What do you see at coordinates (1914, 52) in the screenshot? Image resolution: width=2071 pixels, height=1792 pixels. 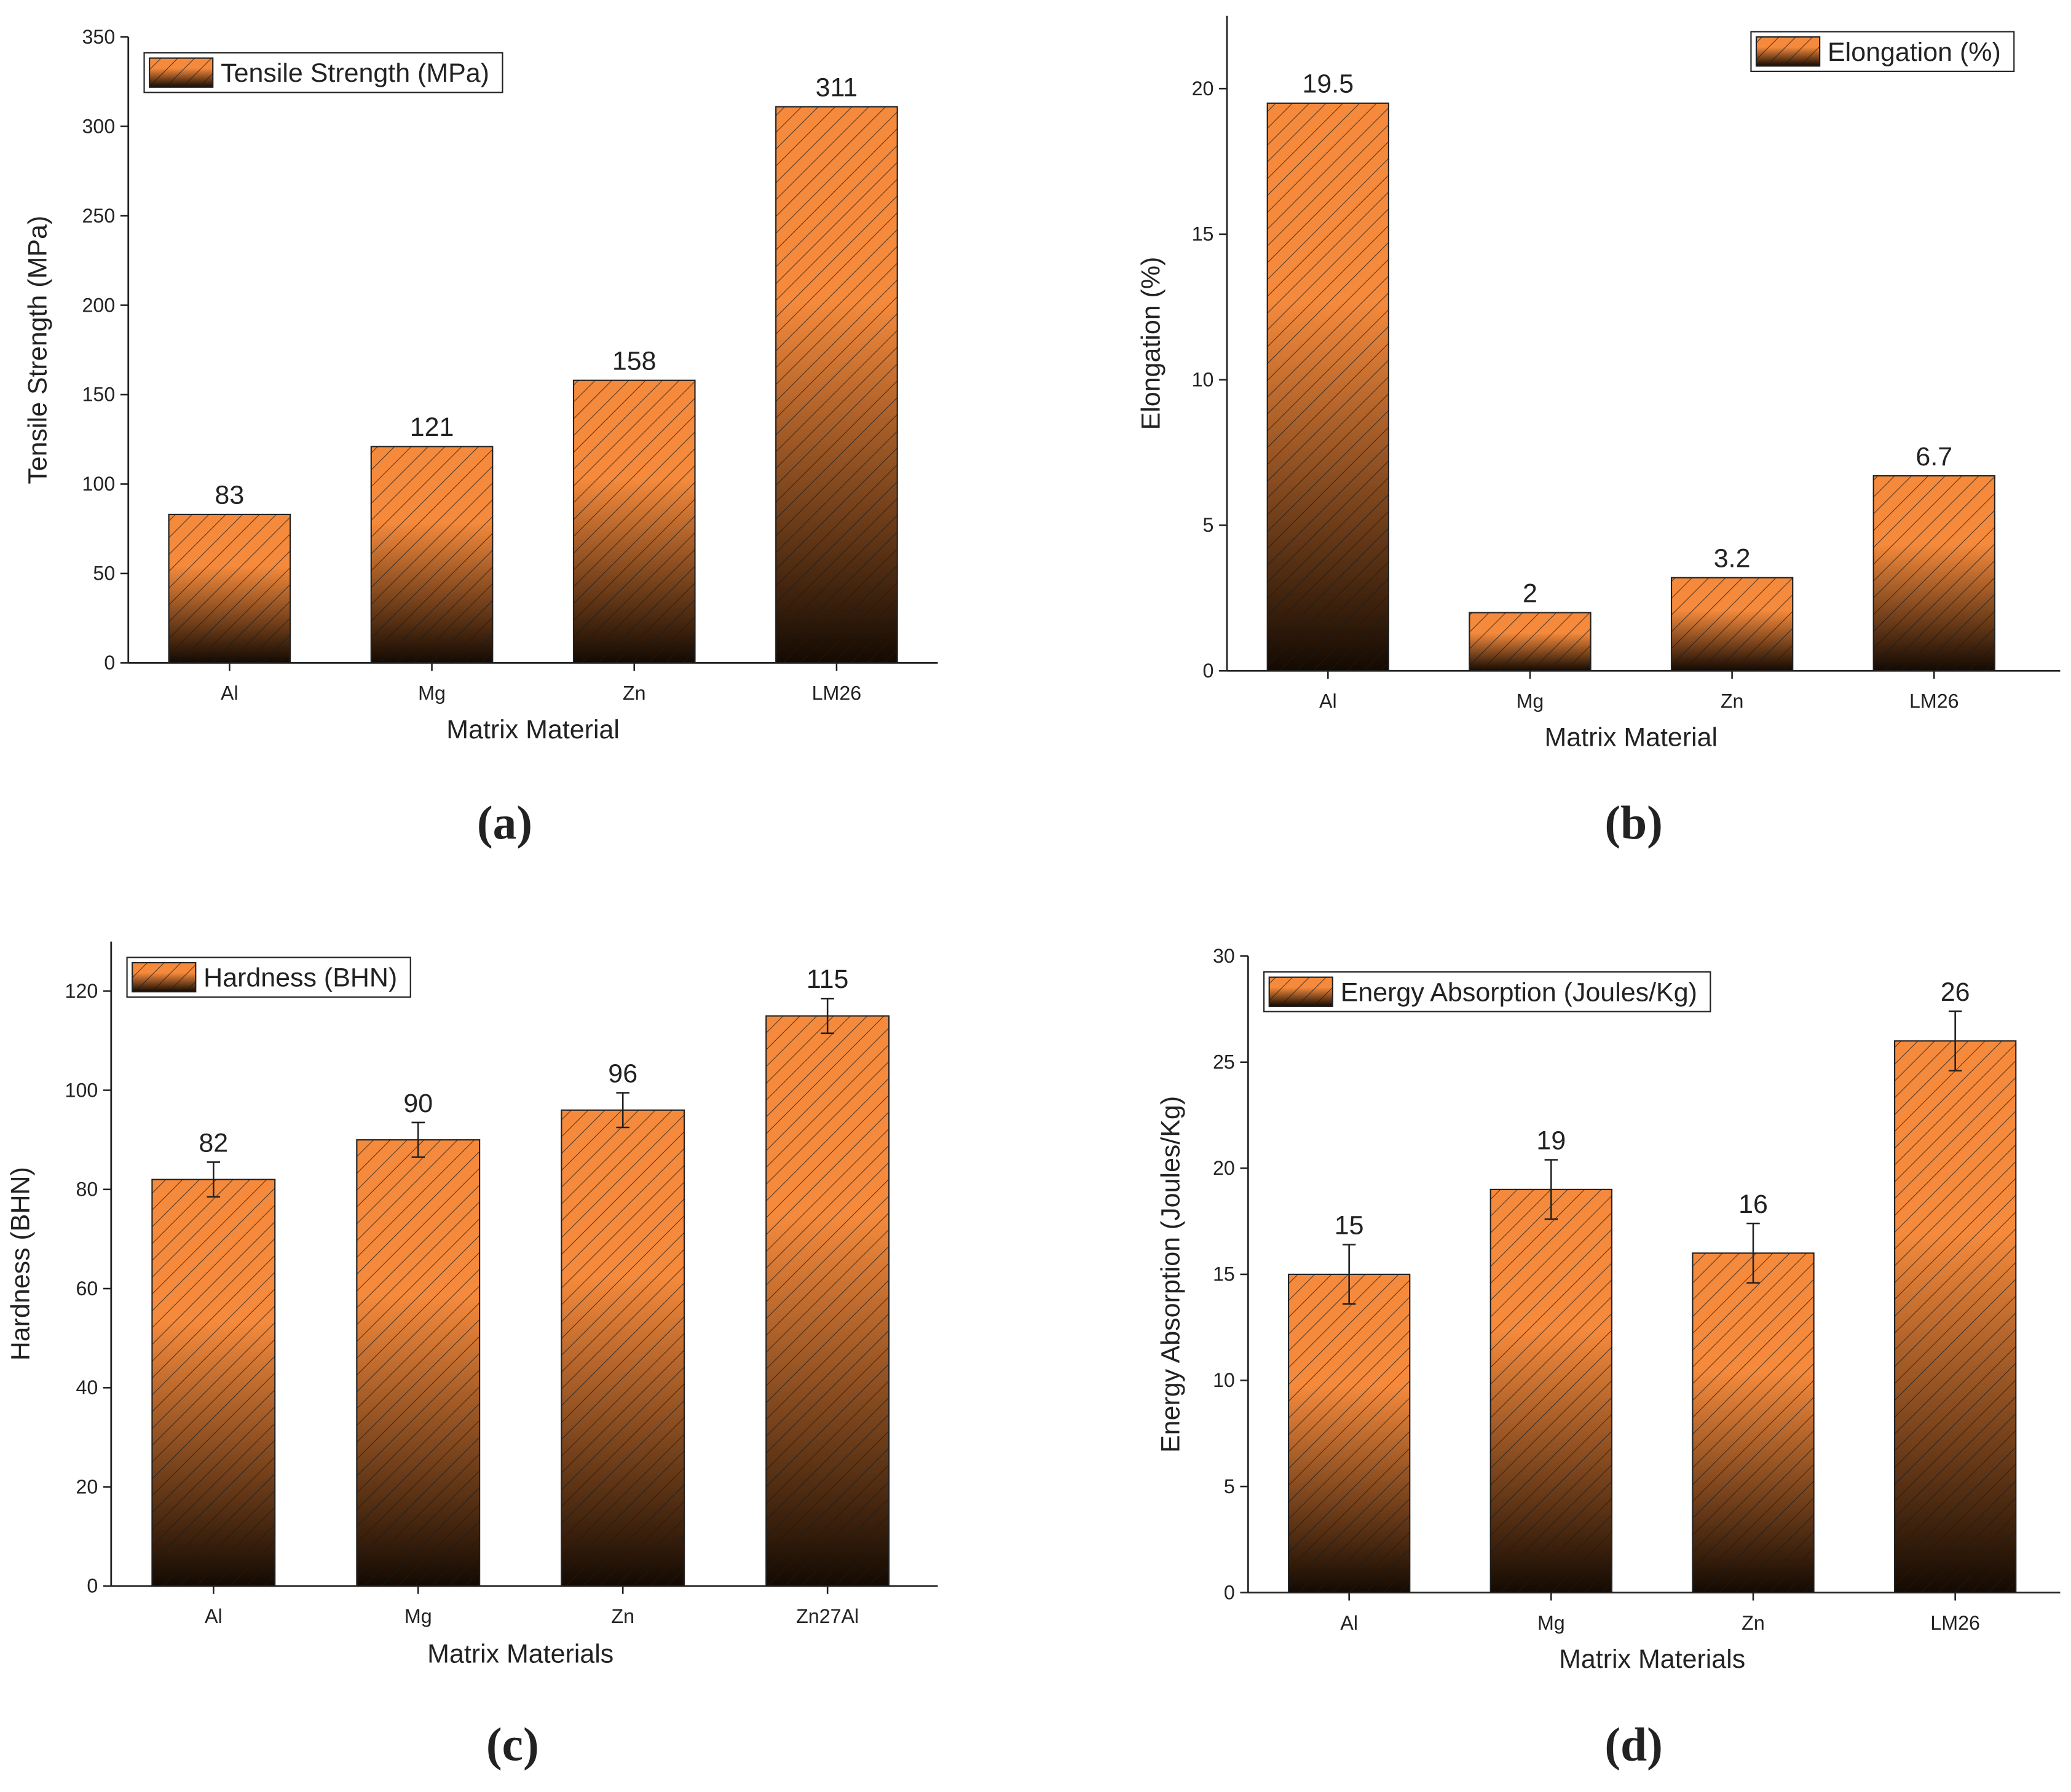 I see `legend-label: Elongation (%)` at bounding box center [1914, 52].